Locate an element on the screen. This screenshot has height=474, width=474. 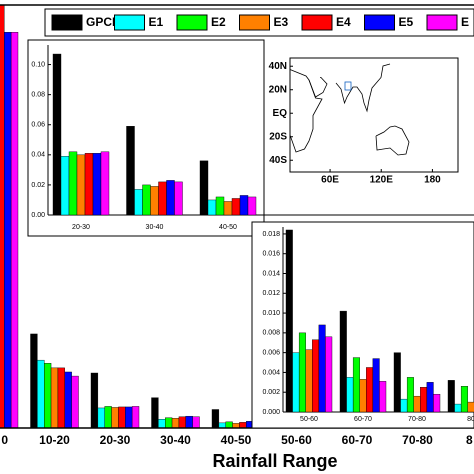
x-tick-label: 40-50 is located at coordinates (236, 440).